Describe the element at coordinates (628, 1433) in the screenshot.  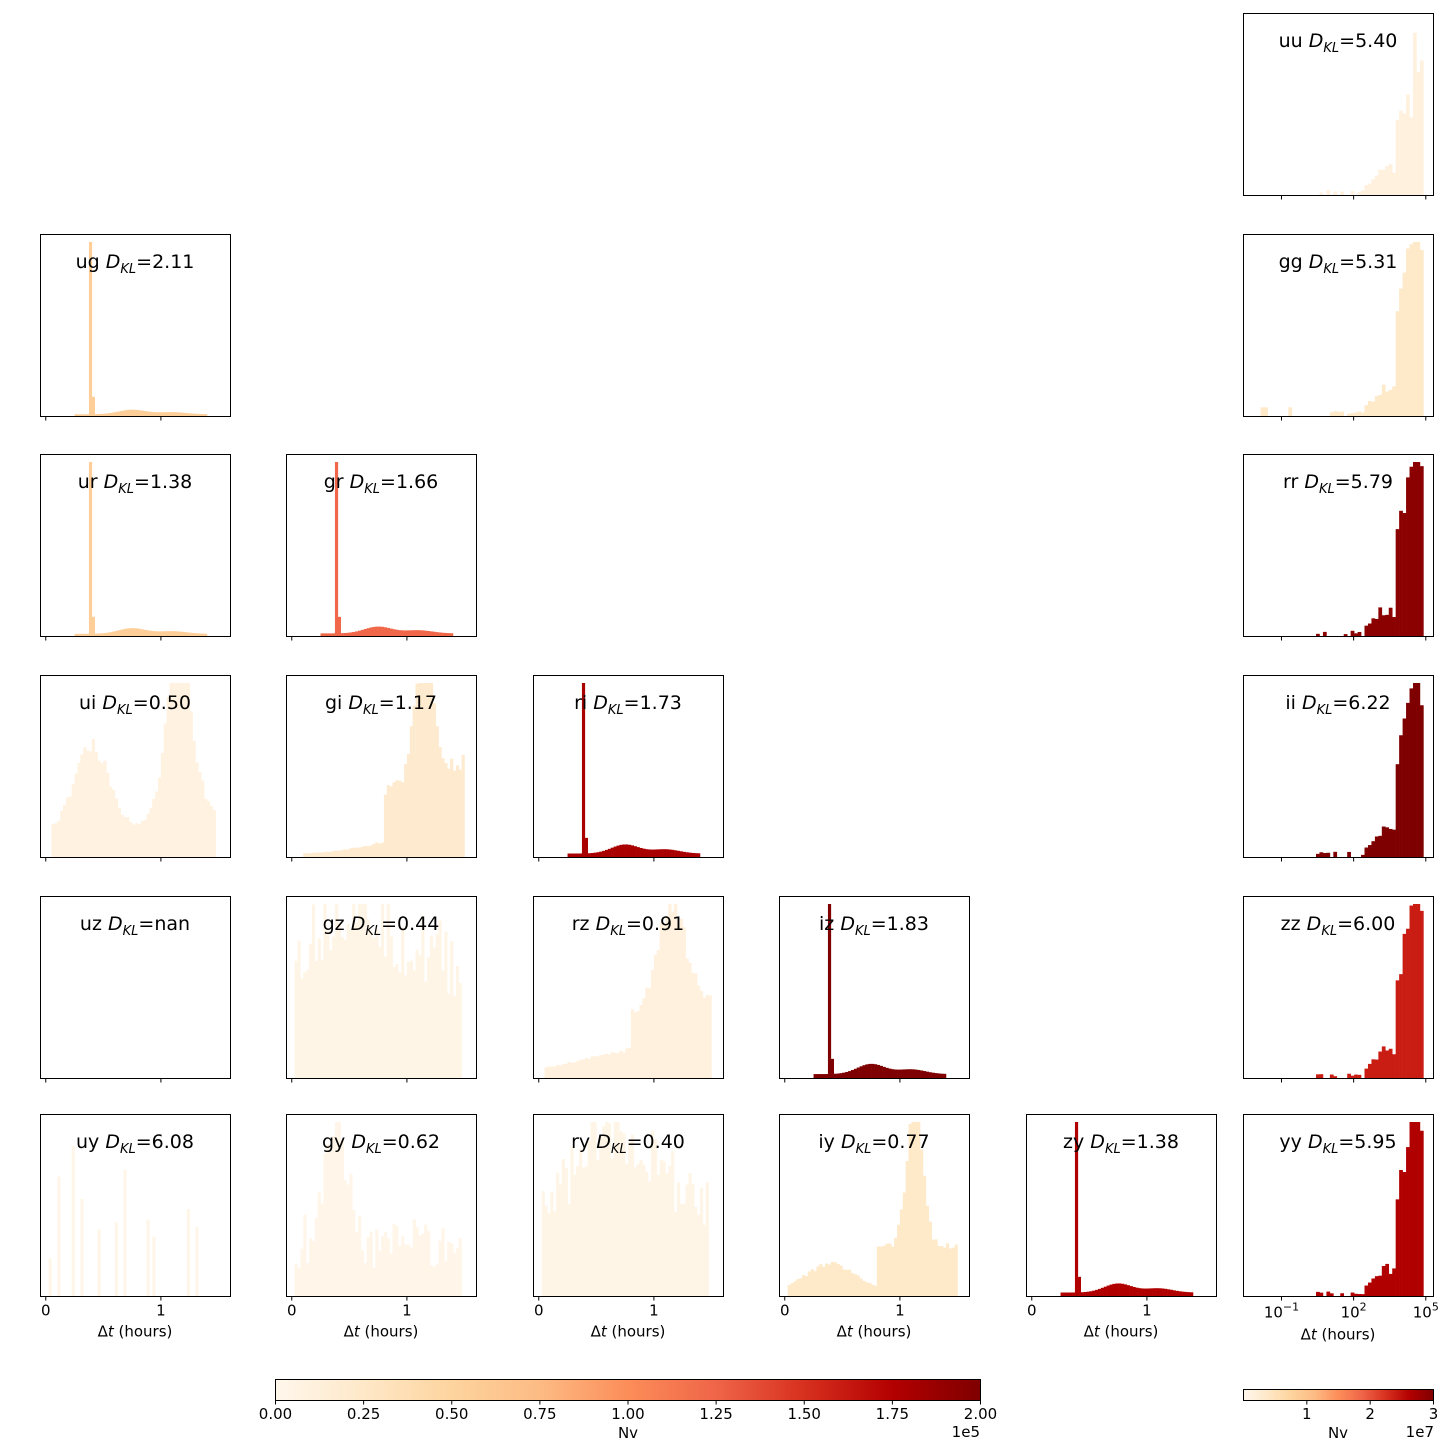
I see `colorbar-linear-label: Nv` at that location.